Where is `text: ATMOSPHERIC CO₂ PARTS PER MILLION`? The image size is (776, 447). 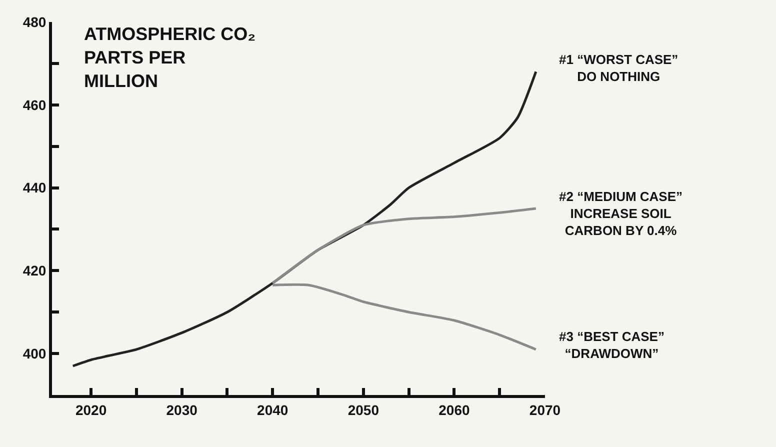 text: ATMOSPHERIC CO₂ PARTS PER MILLION is located at coordinates (170, 57).